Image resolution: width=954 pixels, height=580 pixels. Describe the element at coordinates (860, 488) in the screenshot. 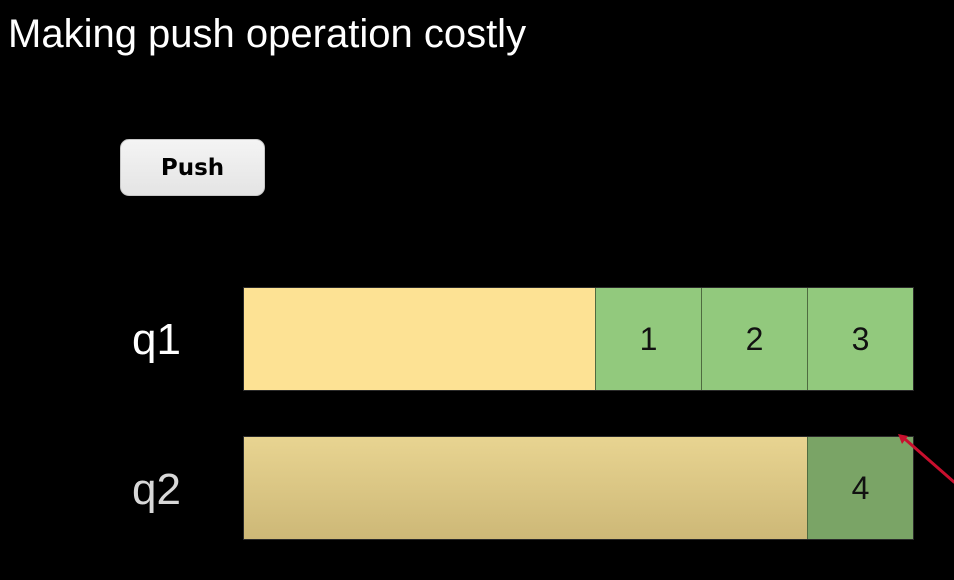

I see `queue-q2-cell: 4` at that location.